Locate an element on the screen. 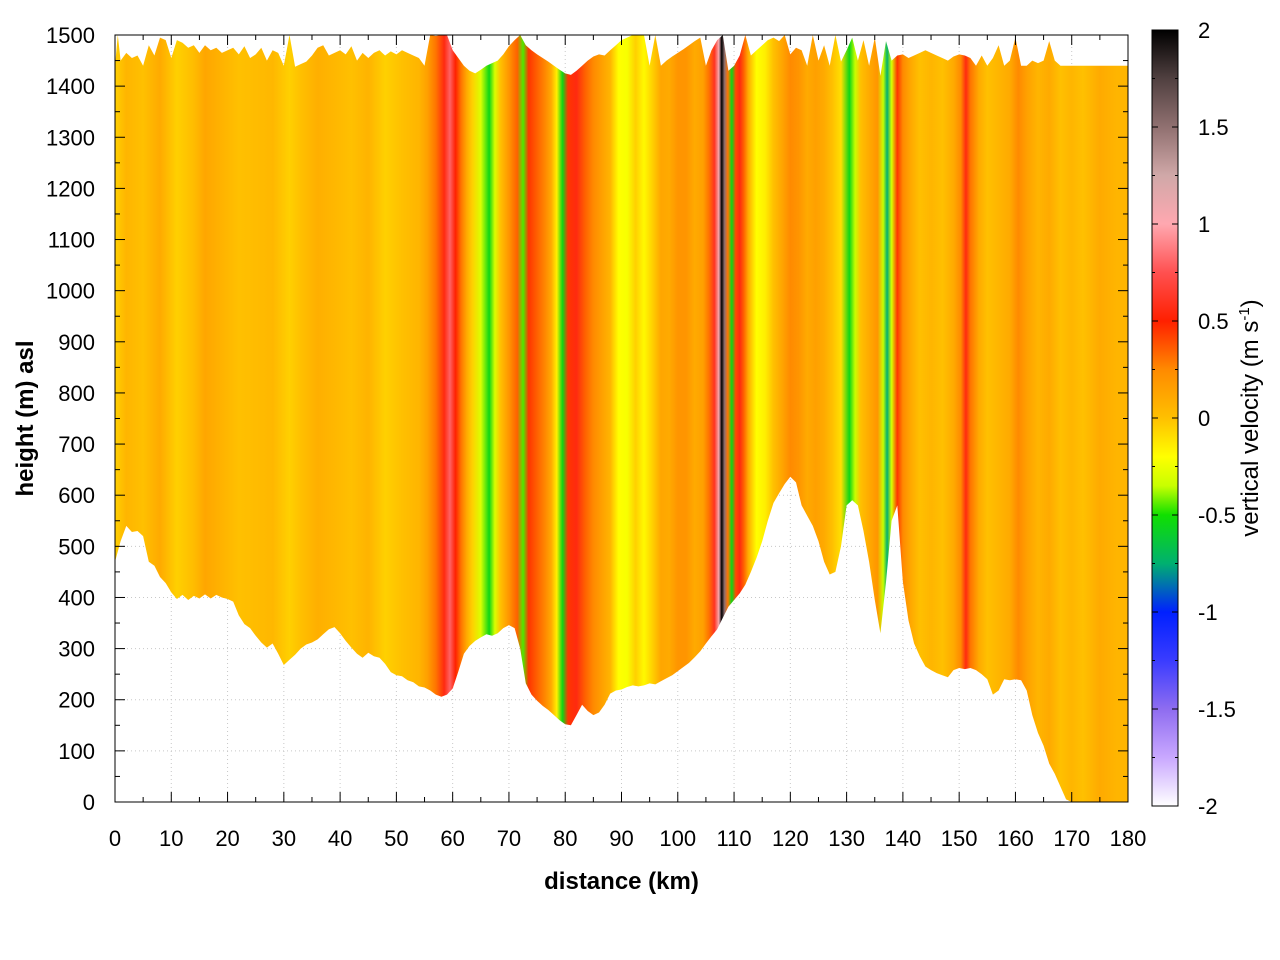 The width and height of the screenshot is (1280, 960). y-tick-label: 100 is located at coordinates (76, 751).